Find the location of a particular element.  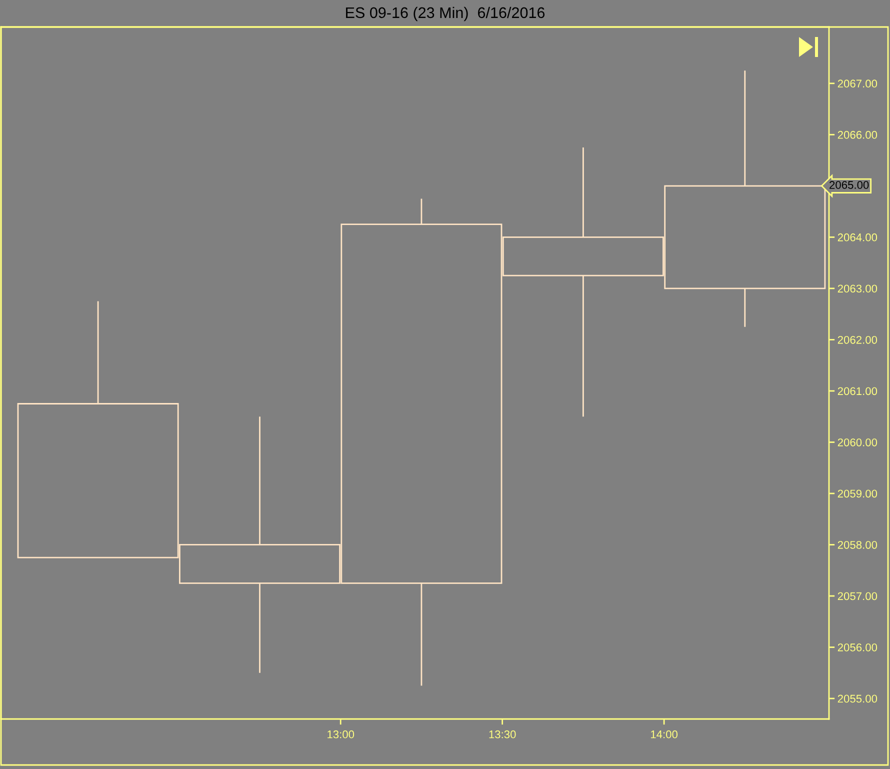

x-tick-label: 13:30 is located at coordinates (502, 734).